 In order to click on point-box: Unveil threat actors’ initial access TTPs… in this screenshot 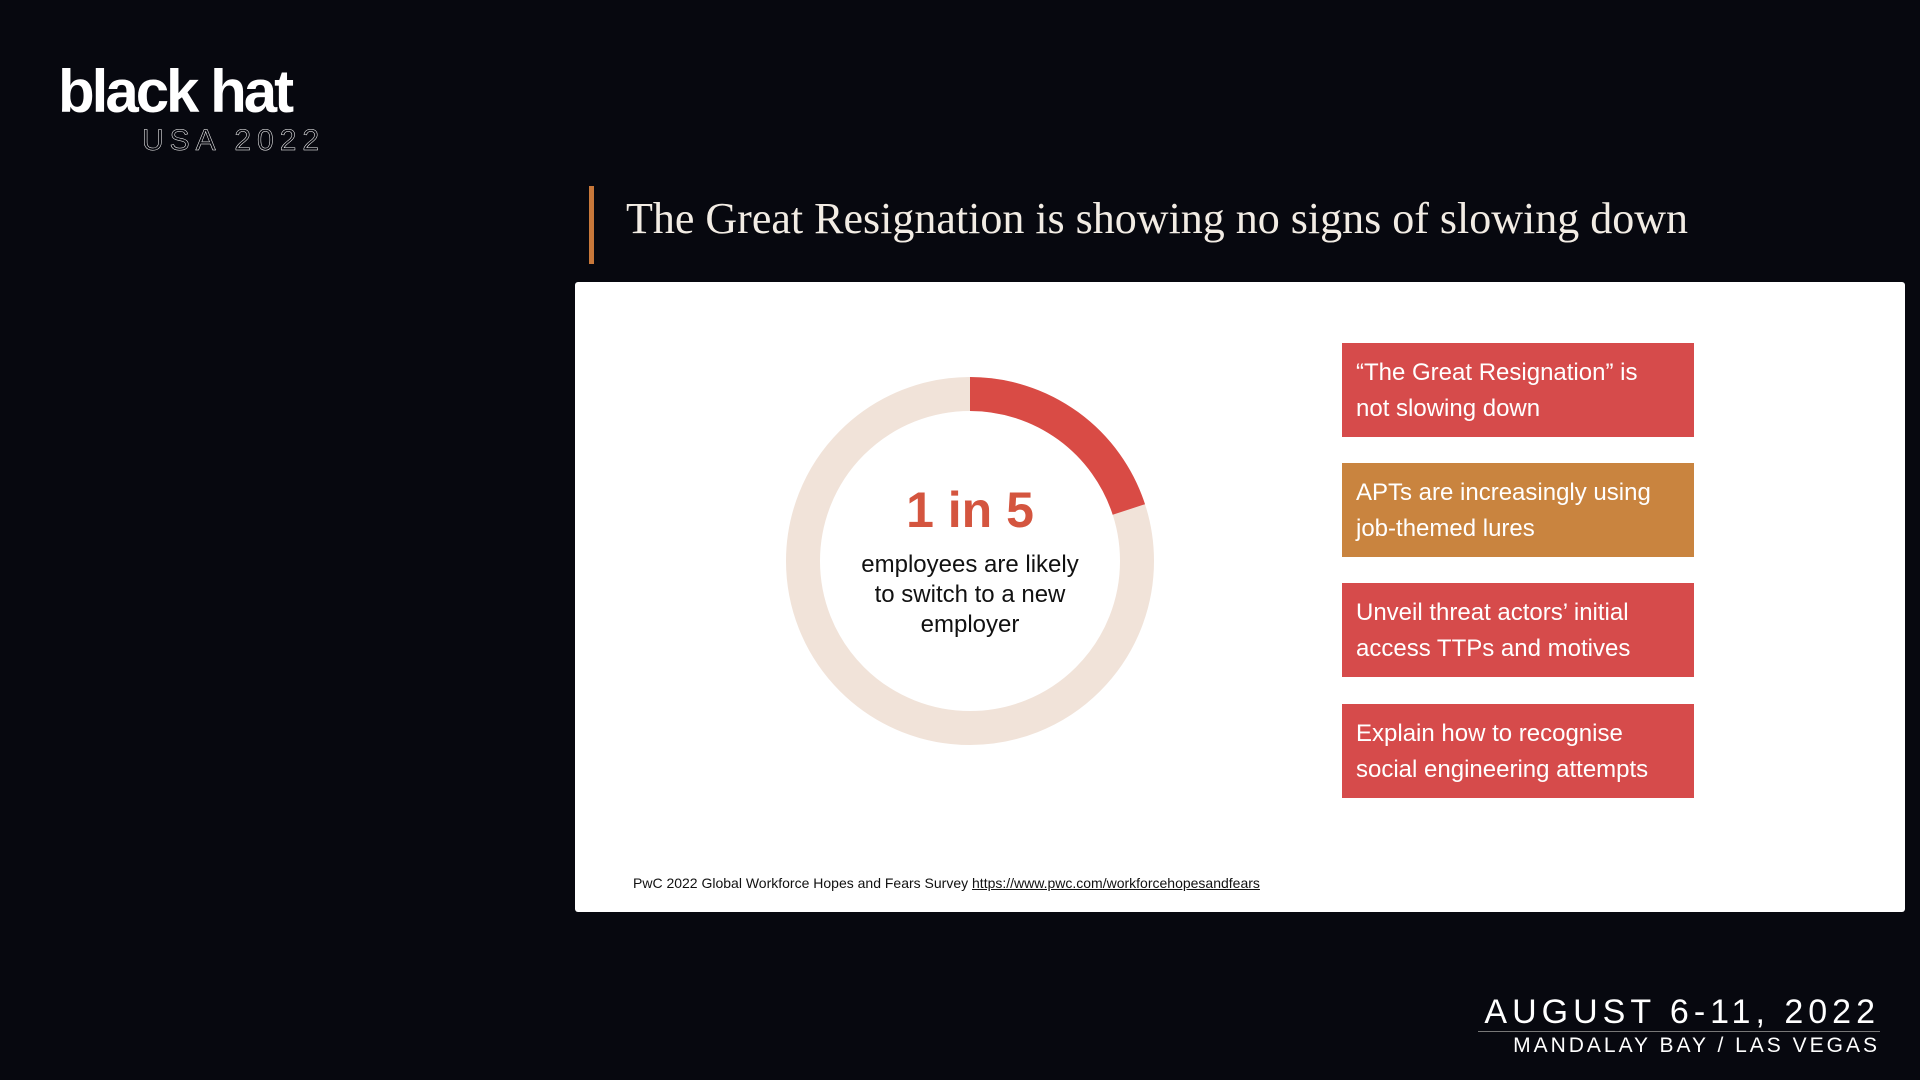, I will do `click(1518, 630)`.